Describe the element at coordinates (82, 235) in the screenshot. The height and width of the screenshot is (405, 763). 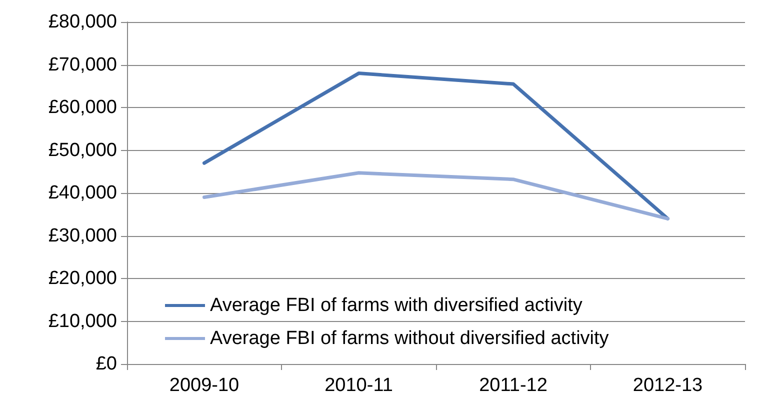
I see `y-tick-label: £30,000` at that location.